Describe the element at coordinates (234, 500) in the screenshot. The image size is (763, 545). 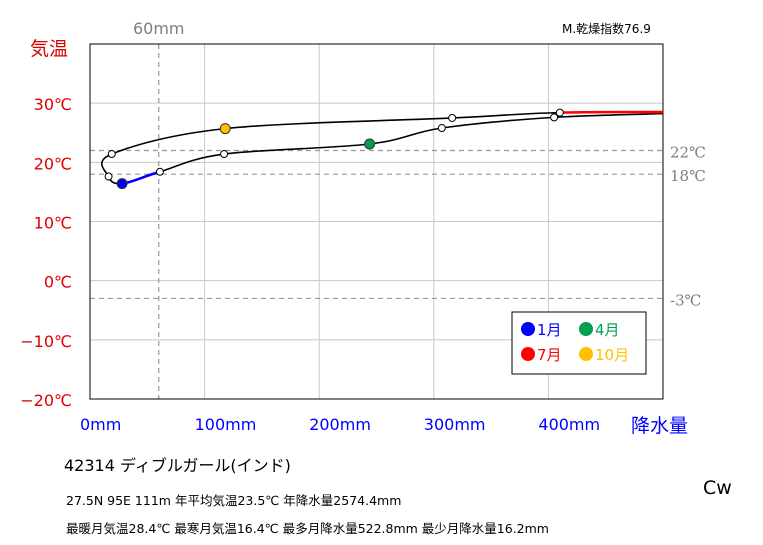
I see `station-stats-line1: 27.5N 95E 111m 年平均気温23.5℃ 年降水量2574.4mm` at that location.